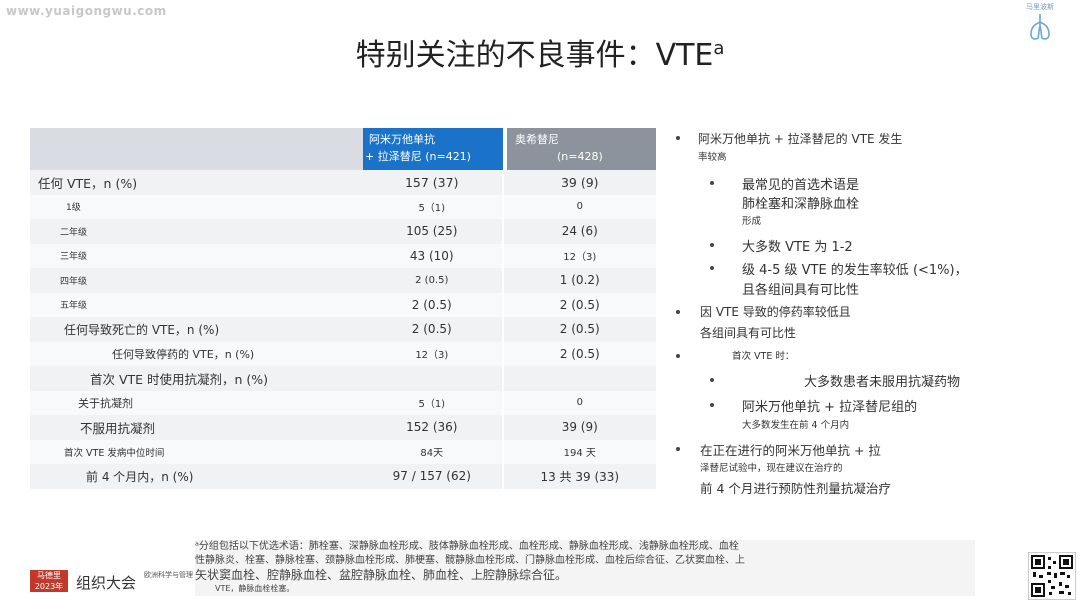 The image size is (1080, 607). I want to click on slide-title: 特别关注的不良事件：VTEa, so click(540, 52).